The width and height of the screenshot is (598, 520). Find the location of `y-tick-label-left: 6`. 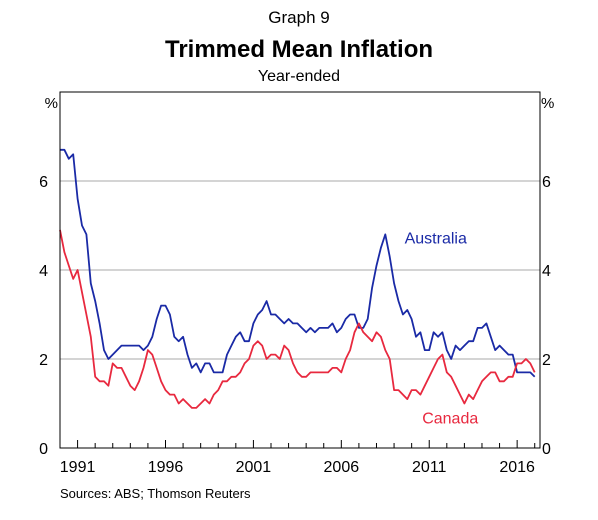

y-tick-label-left: 6 is located at coordinates (43, 182).